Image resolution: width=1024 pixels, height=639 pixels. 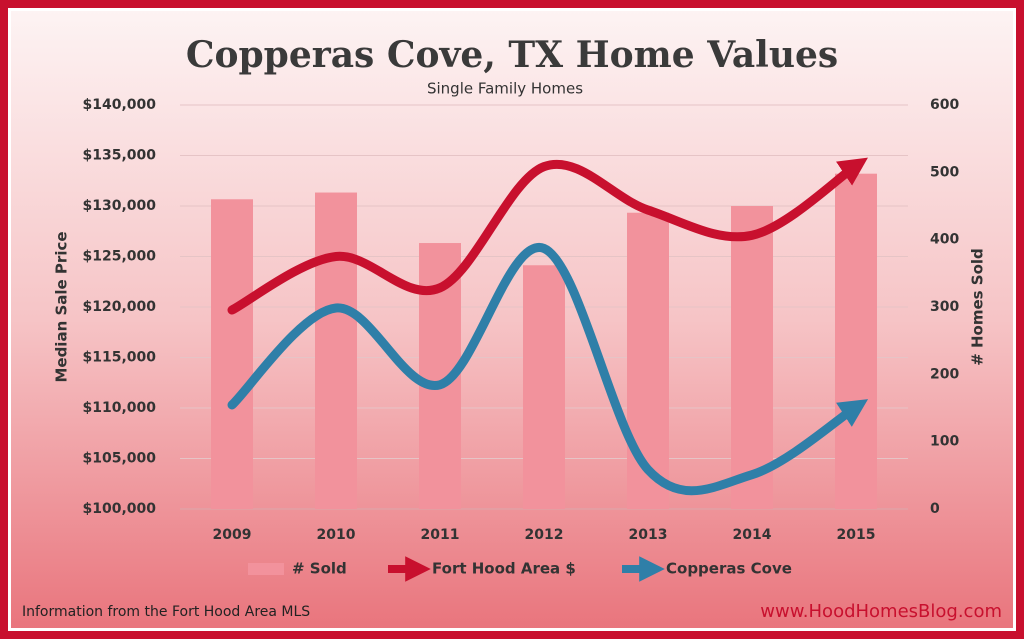 I want to click on subtitle: Single Family Homes, so click(x=505, y=89).